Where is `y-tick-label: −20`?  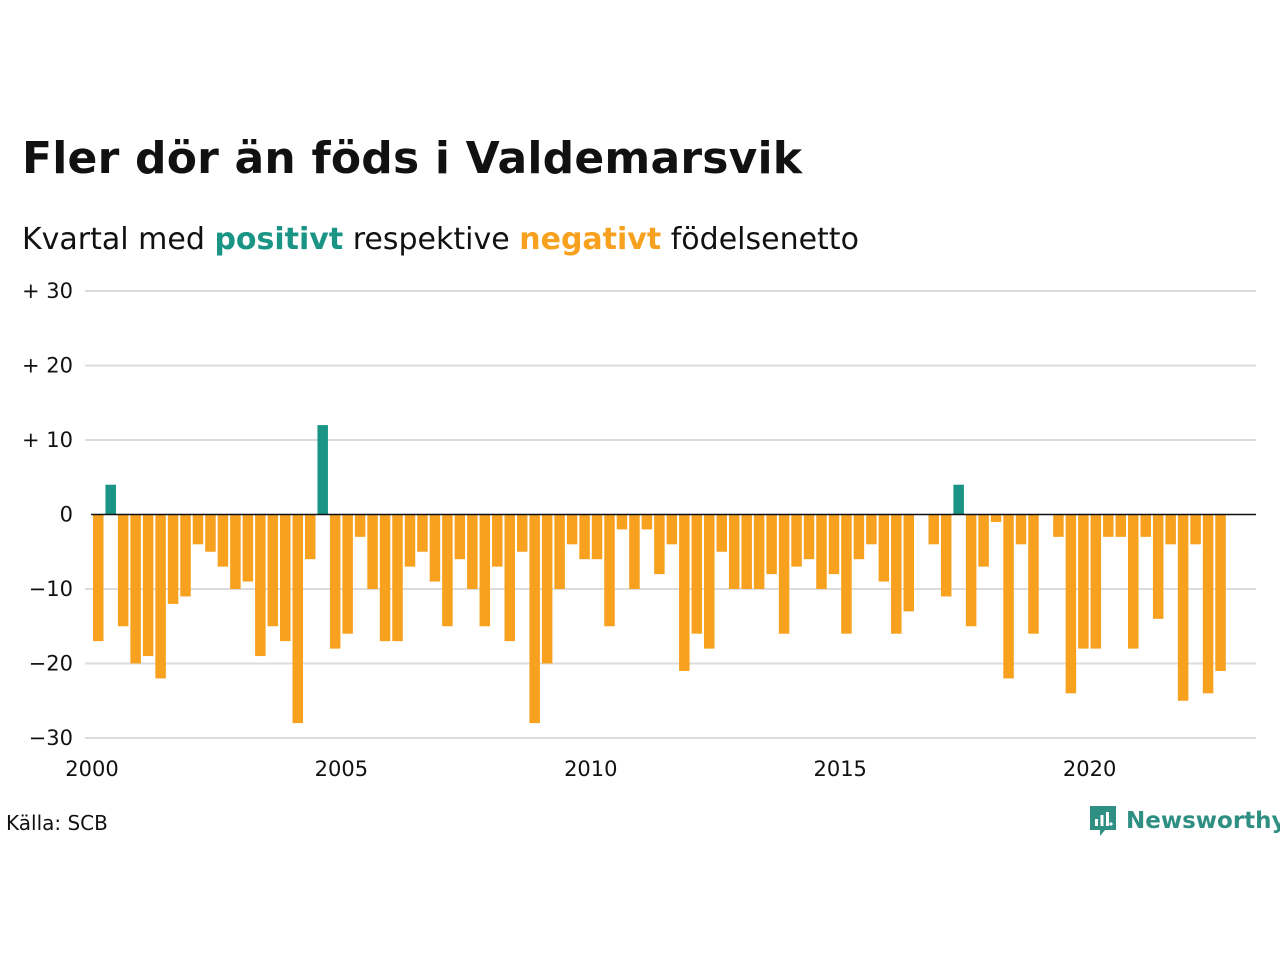 y-tick-label: −20 is located at coordinates (51, 664).